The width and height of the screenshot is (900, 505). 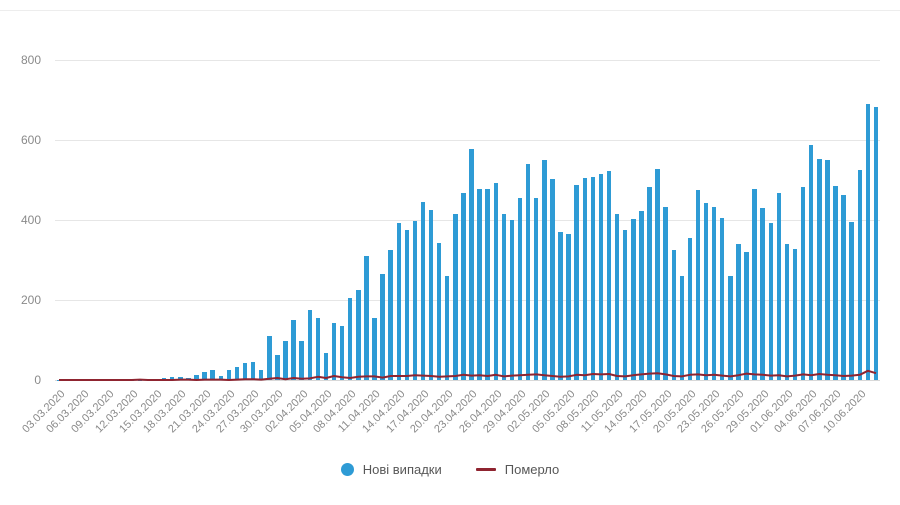 What do you see at coordinates (762, 294) in the screenshot?
I see `bar-29.05.2020` at bounding box center [762, 294].